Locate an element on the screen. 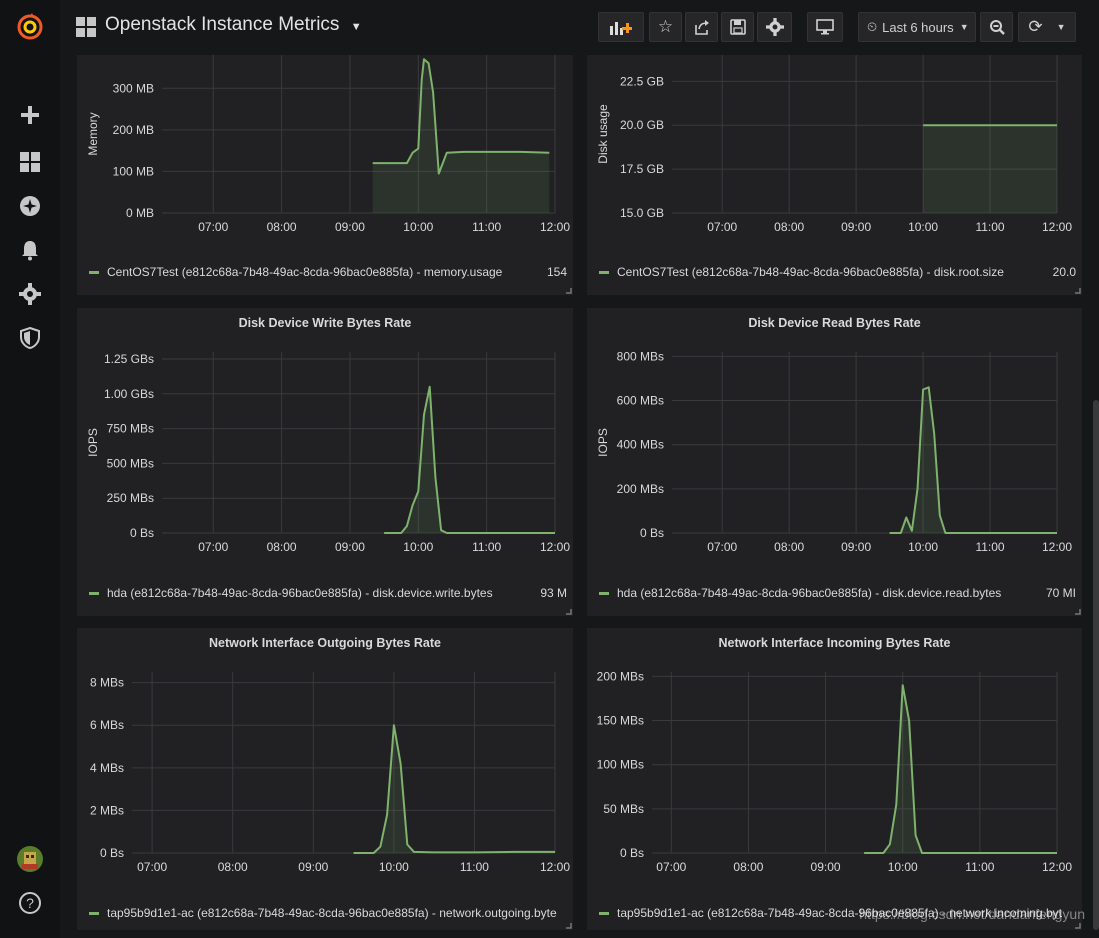  y-tick-label: 0 MB is located at coordinates (140, 213).